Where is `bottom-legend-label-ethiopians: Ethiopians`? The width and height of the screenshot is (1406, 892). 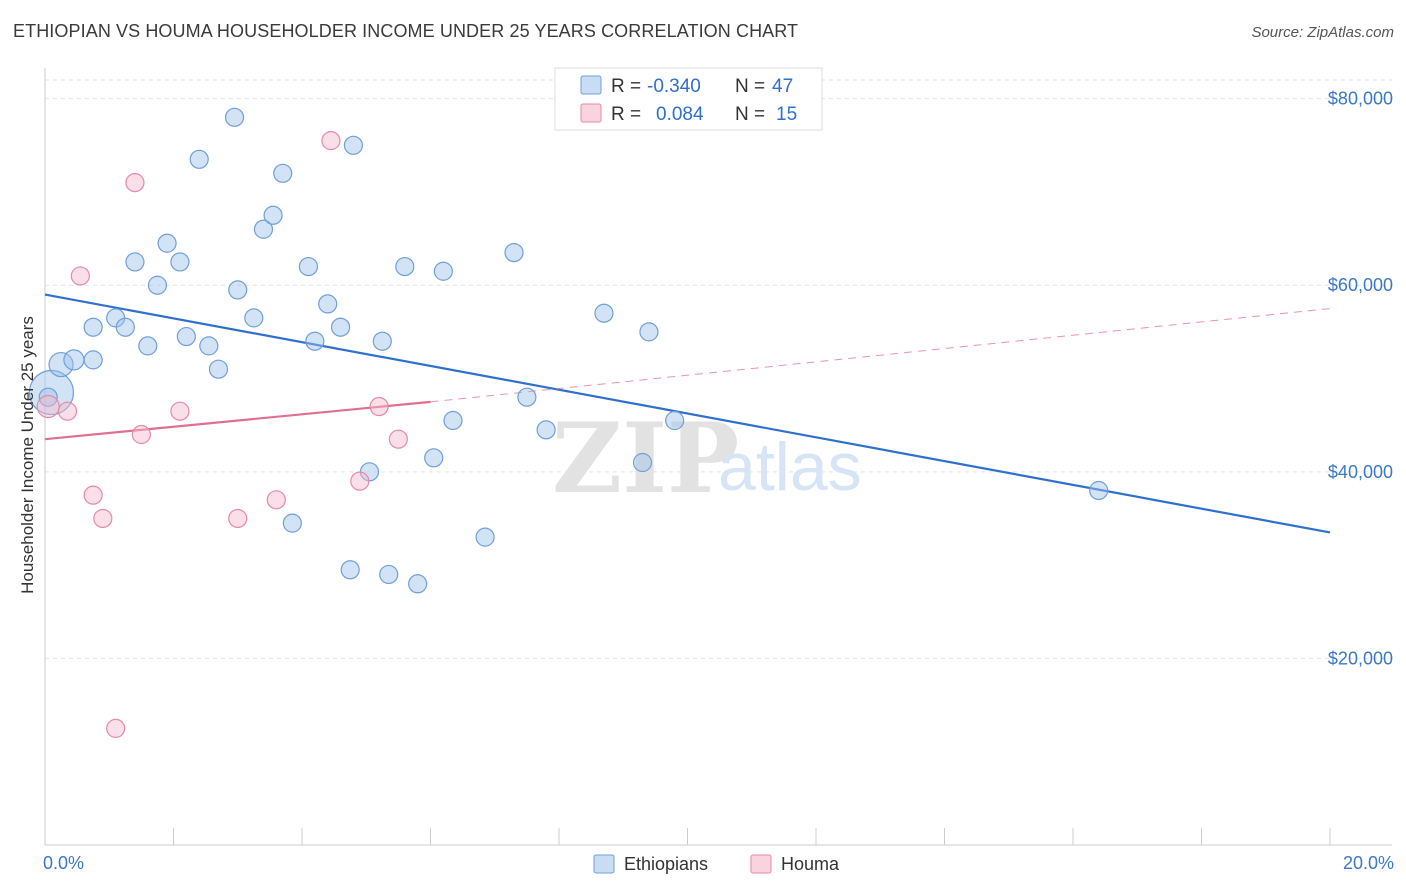
bottom-legend-label-ethiopians: Ethiopians is located at coordinates (666, 864).